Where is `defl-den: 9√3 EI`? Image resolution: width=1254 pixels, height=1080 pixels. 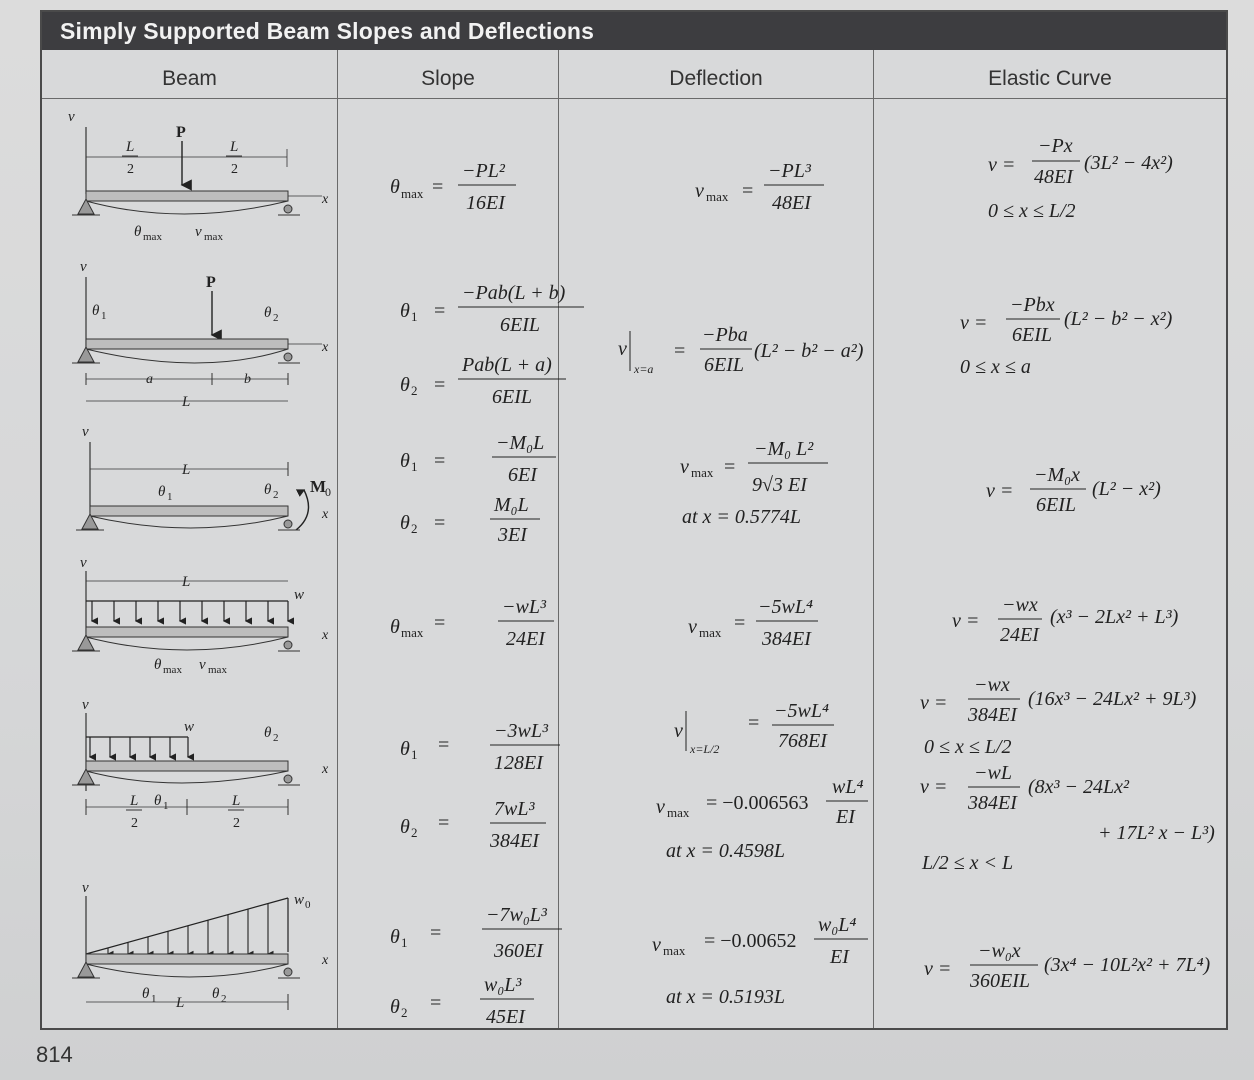
defl-den: 9√3 EI is located at coordinates (780, 485).